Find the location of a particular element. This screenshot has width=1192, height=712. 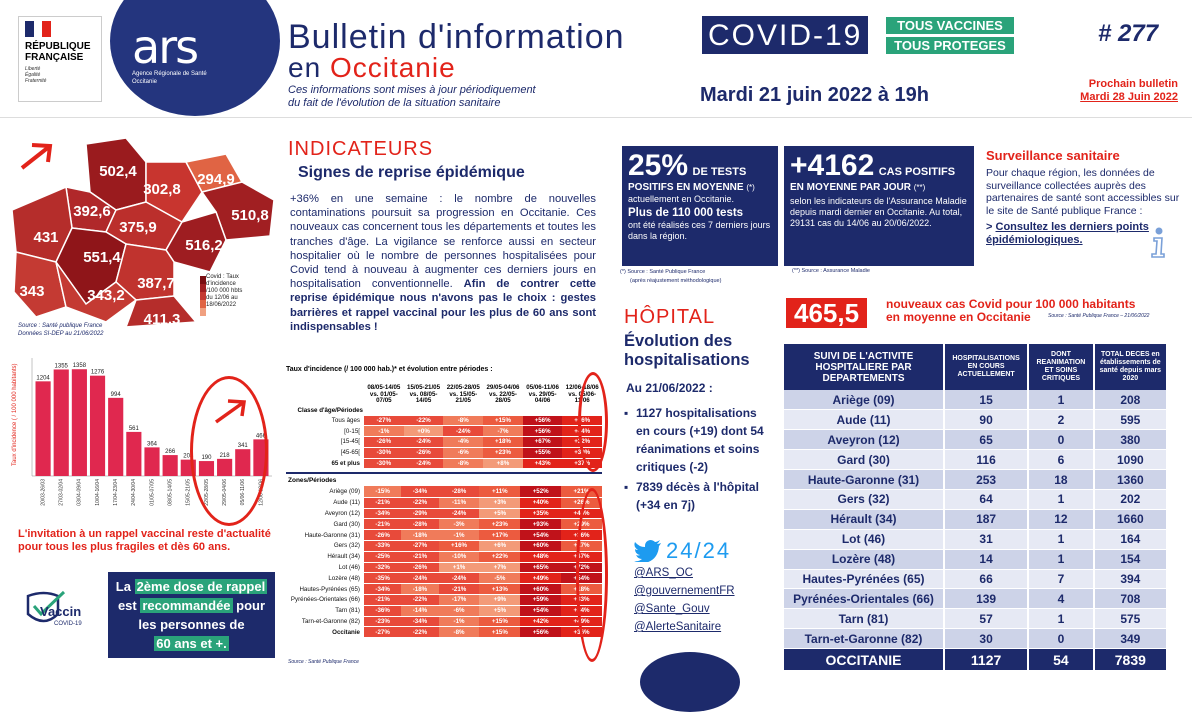

trend-arrow-icon is located at coordinates (230, 411).